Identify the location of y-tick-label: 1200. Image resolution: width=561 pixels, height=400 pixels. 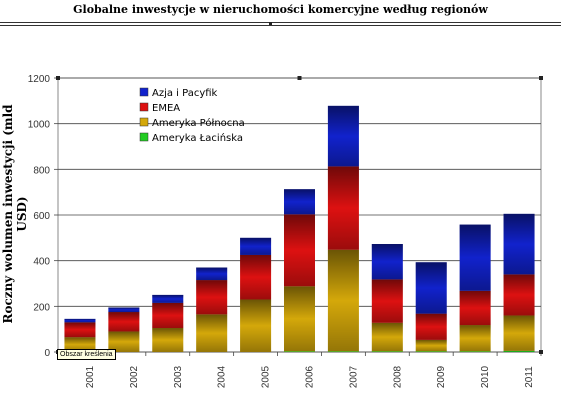
(39, 79).